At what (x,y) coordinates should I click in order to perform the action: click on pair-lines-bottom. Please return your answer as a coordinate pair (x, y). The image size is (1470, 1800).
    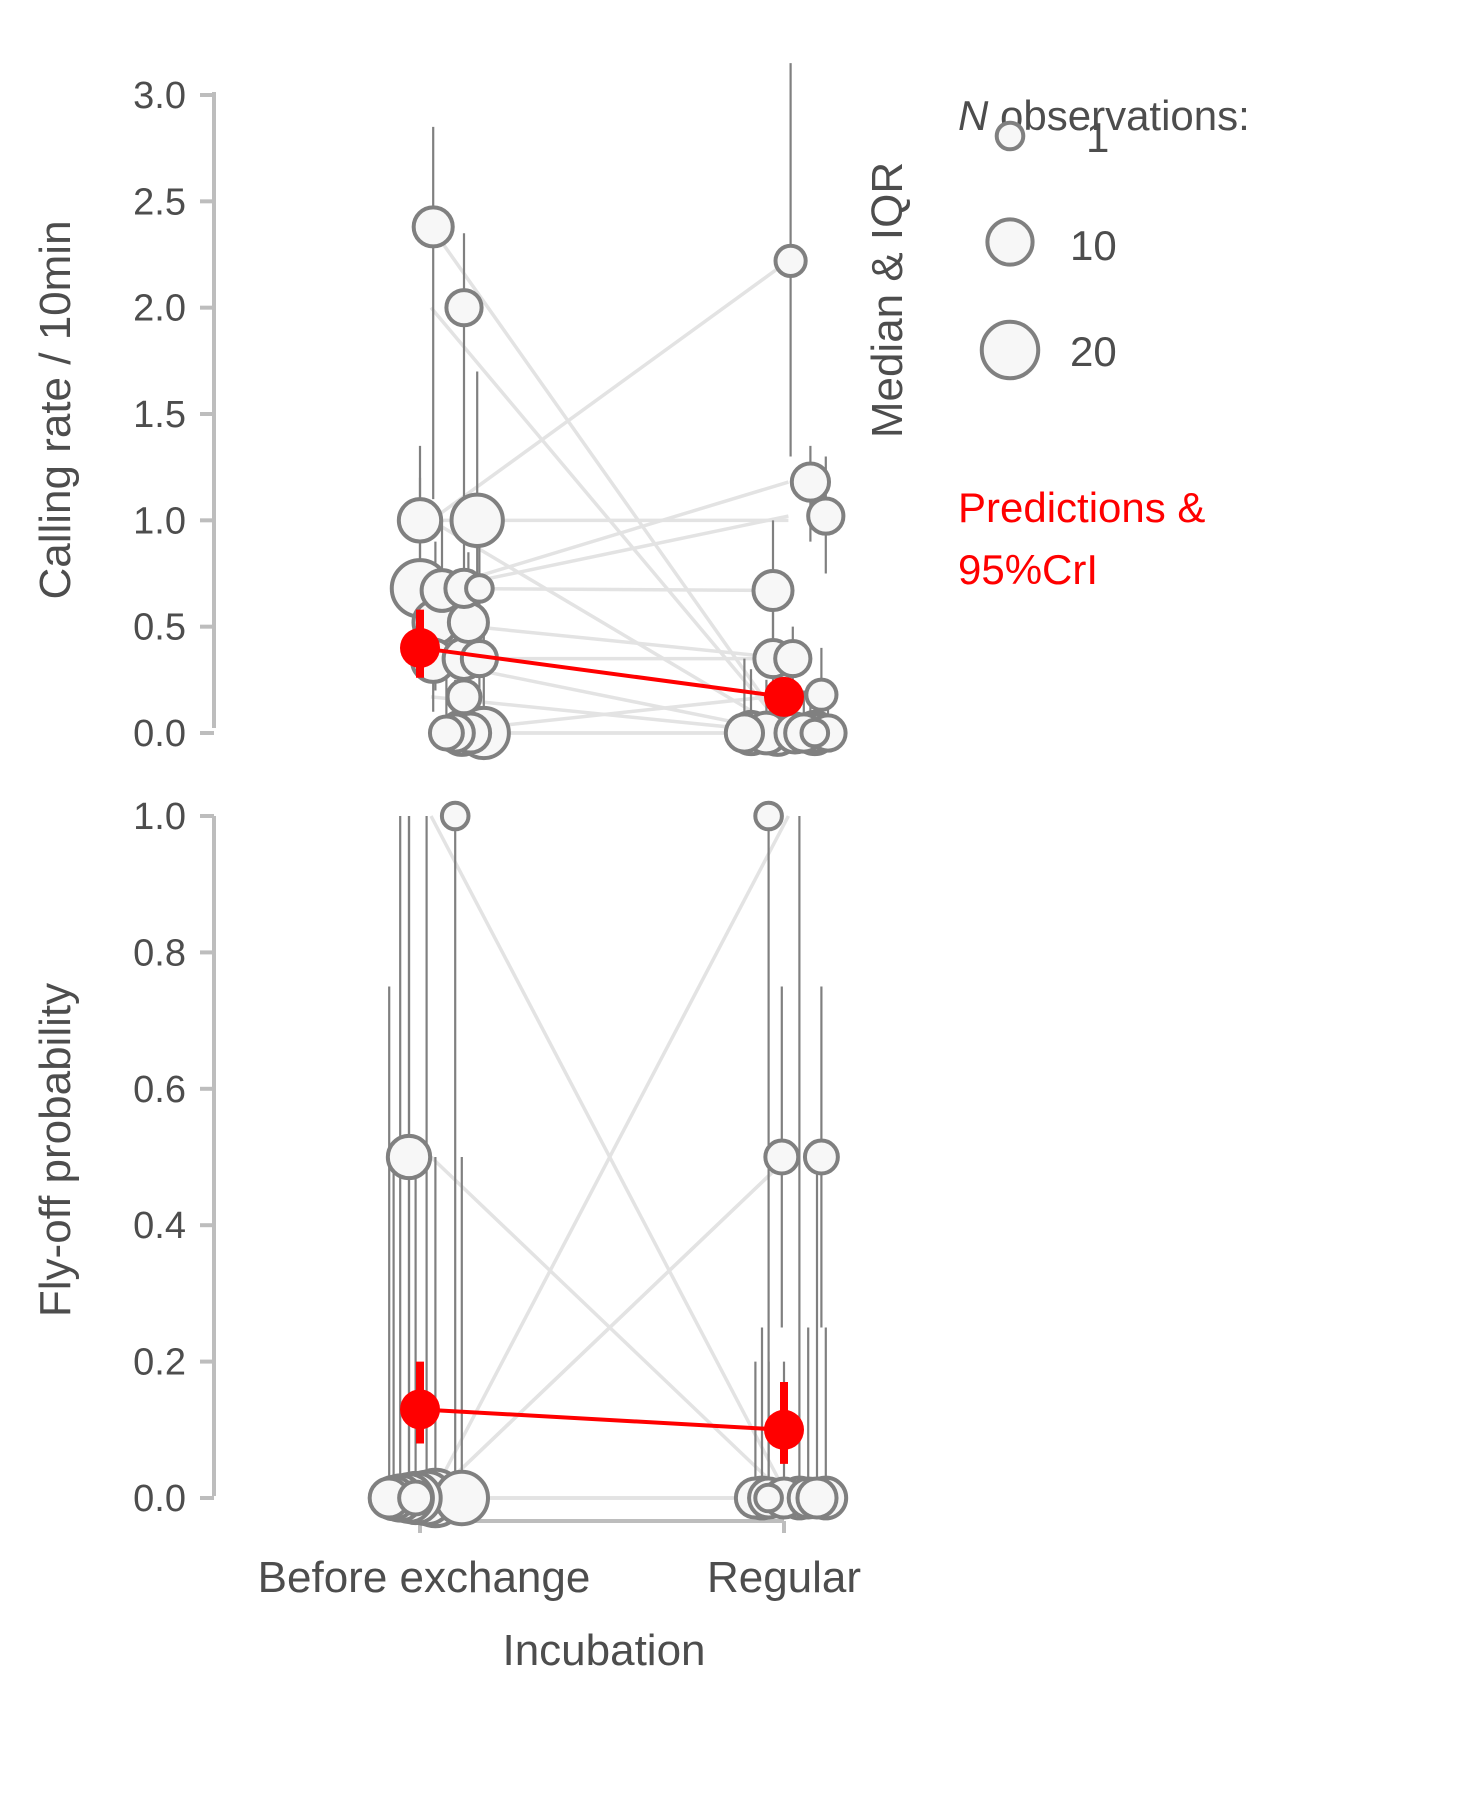
    Looking at the image, I should click on (609, 1157).